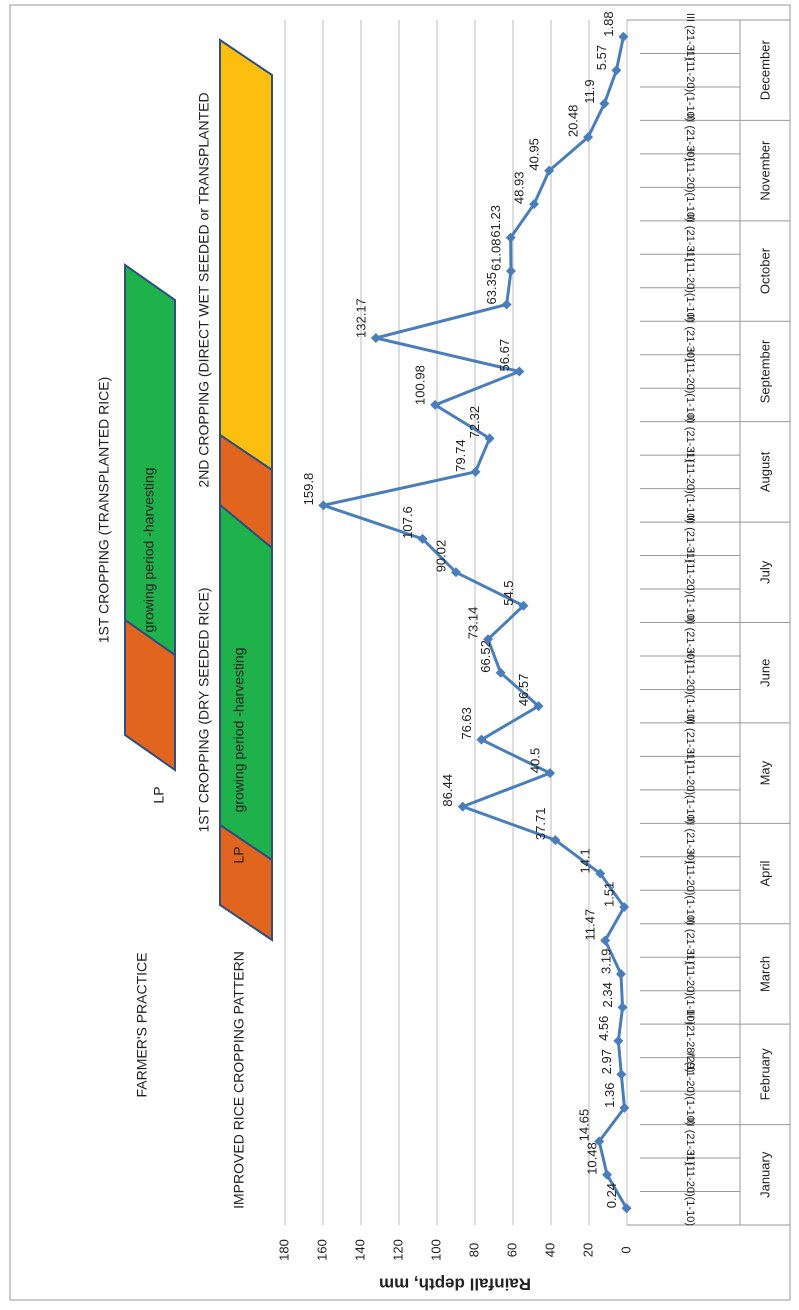 This screenshot has width=799, height=1310. What do you see at coordinates (321, 1250) in the screenshot?
I see `y-tick-label: 160` at bounding box center [321, 1250].